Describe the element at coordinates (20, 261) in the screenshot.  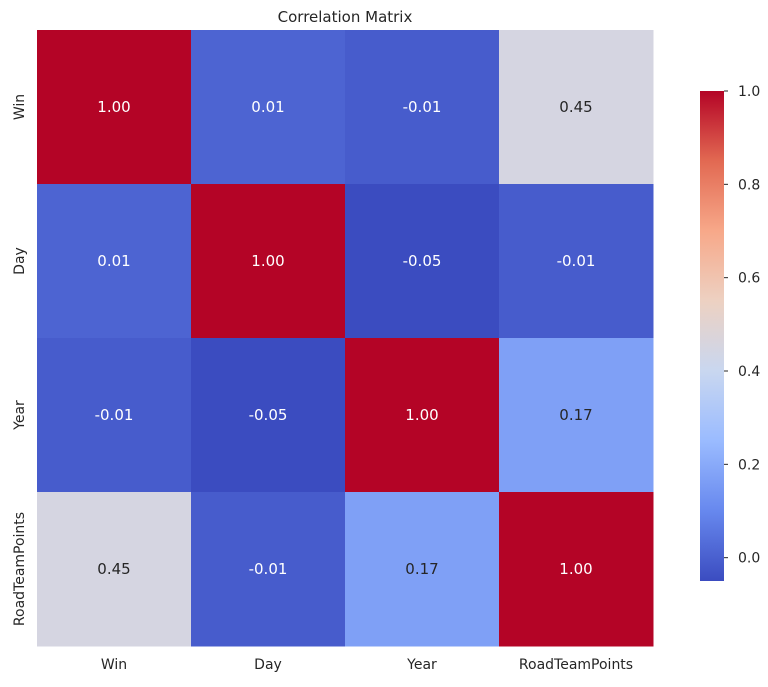
I see `y-tick-label: Day` at that location.